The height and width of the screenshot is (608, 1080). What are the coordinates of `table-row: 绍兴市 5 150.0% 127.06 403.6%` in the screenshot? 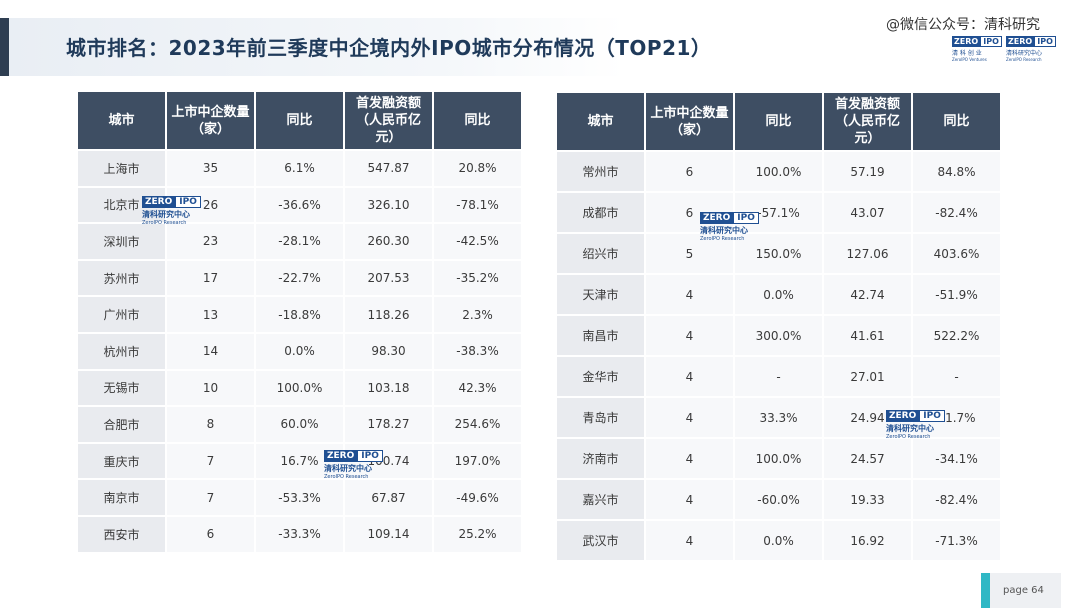 It's located at (778, 253).